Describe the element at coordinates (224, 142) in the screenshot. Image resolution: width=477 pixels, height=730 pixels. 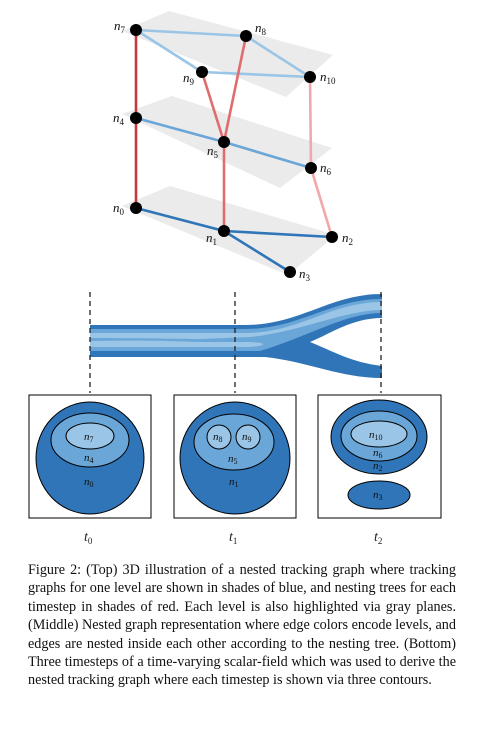
I see `node-n5` at that location.